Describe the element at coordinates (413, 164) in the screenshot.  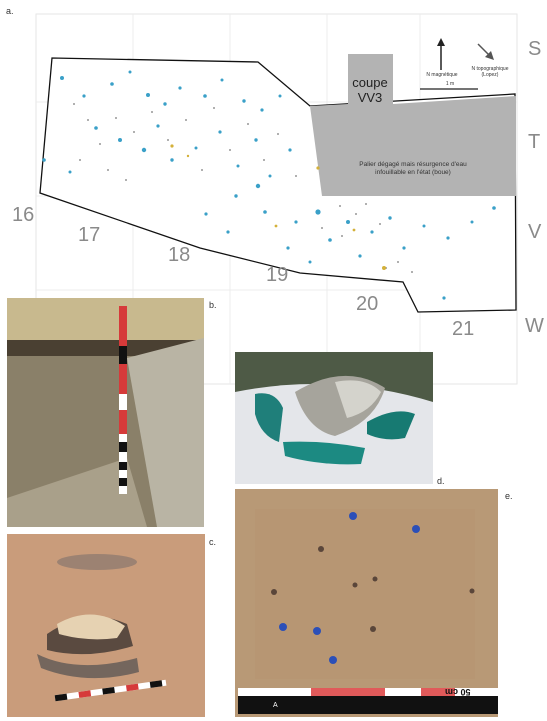
I see `palier-line1: Palier dégagé mais résurgence d'eau` at that location.